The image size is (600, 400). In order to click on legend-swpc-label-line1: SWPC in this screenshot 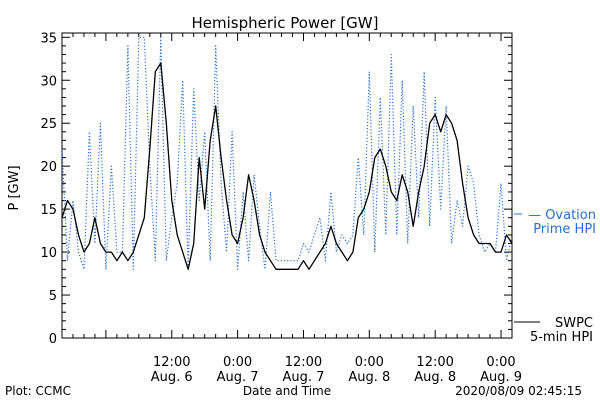, I will do `click(574, 323)`.